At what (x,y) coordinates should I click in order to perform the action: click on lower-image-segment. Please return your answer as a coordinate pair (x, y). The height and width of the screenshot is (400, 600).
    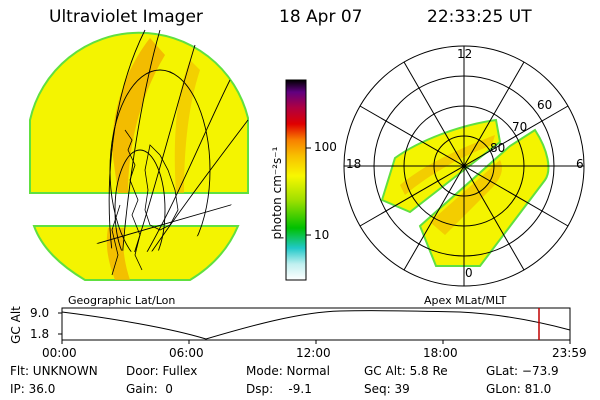
    Looking at the image, I should click on (136, 253).